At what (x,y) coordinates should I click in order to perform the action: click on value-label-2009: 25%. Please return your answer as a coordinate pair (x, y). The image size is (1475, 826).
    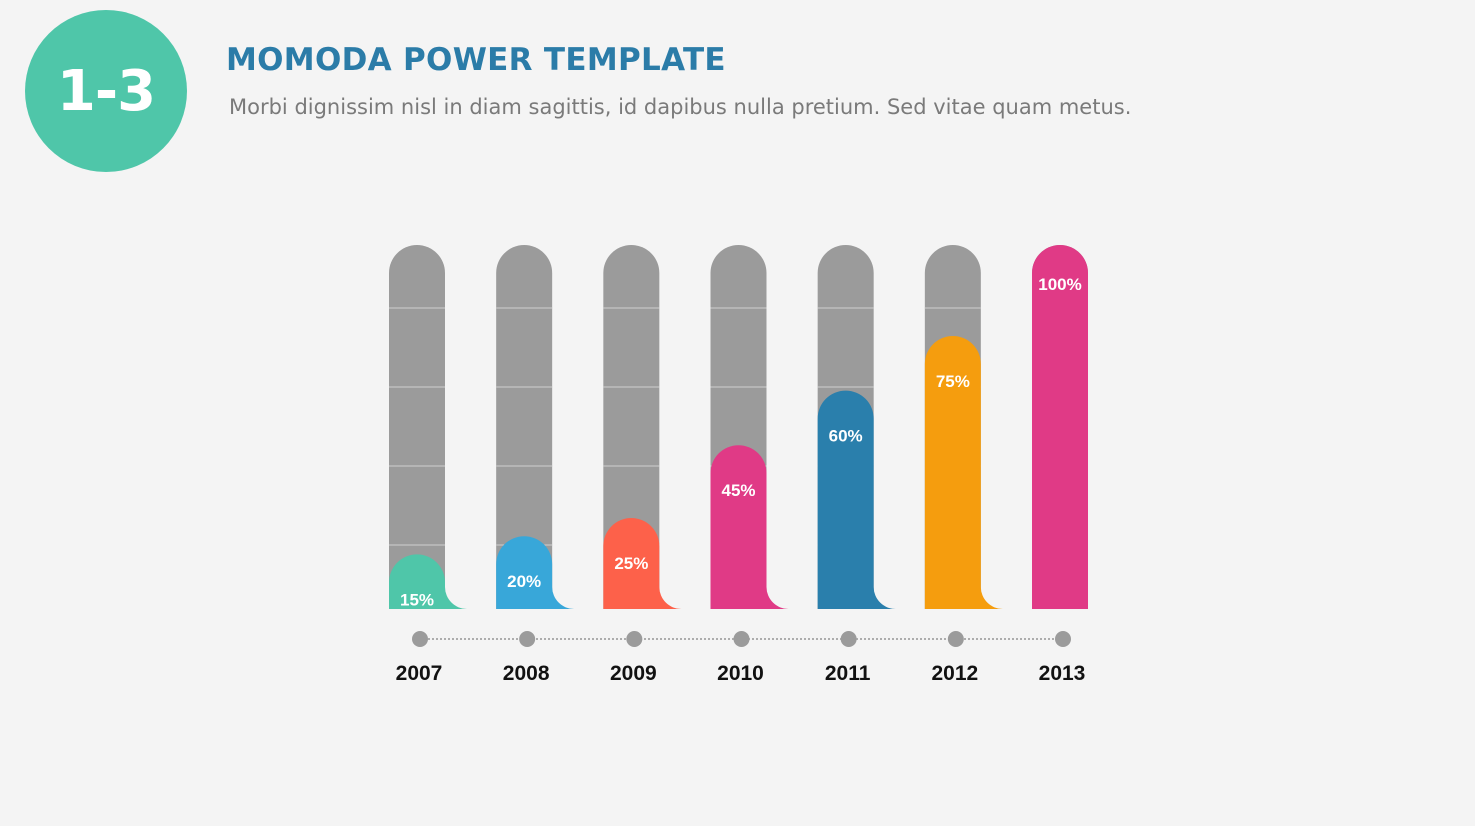
    Looking at the image, I should click on (631, 563).